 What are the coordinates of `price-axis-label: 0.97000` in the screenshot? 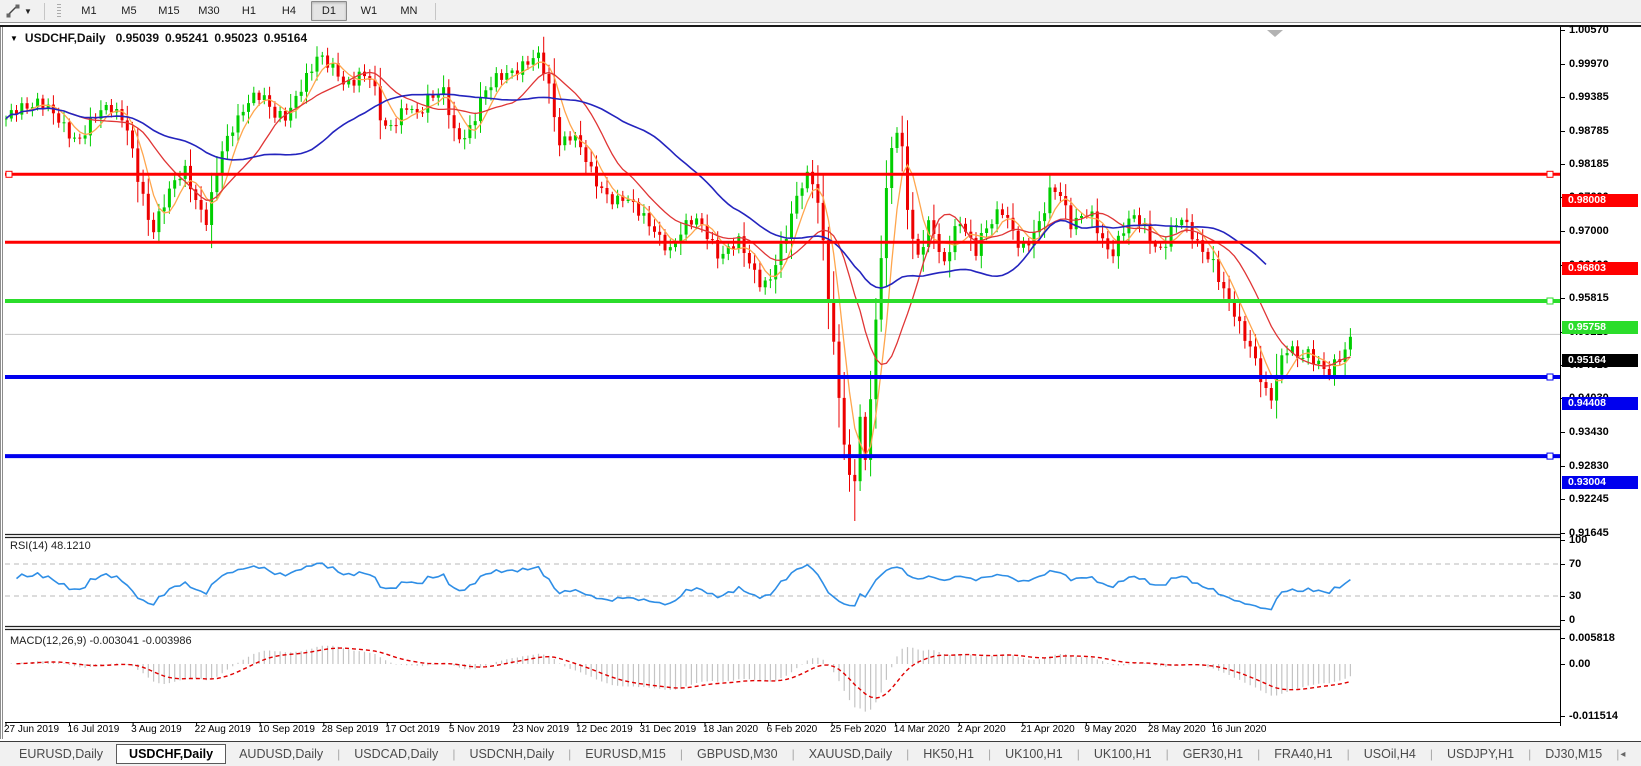 It's located at (1589, 231).